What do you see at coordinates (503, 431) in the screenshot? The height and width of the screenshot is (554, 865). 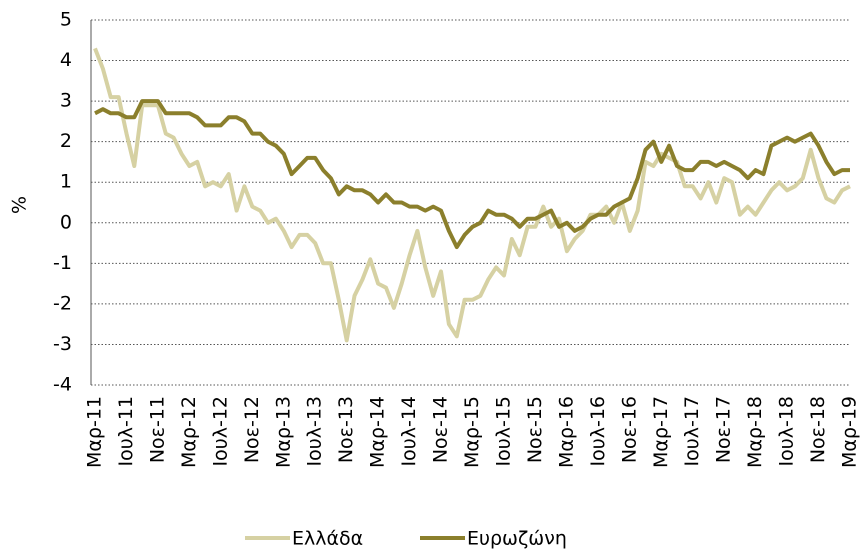 I see `x-tick-label: Ιουλ-15` at bounding box center [503, 431].